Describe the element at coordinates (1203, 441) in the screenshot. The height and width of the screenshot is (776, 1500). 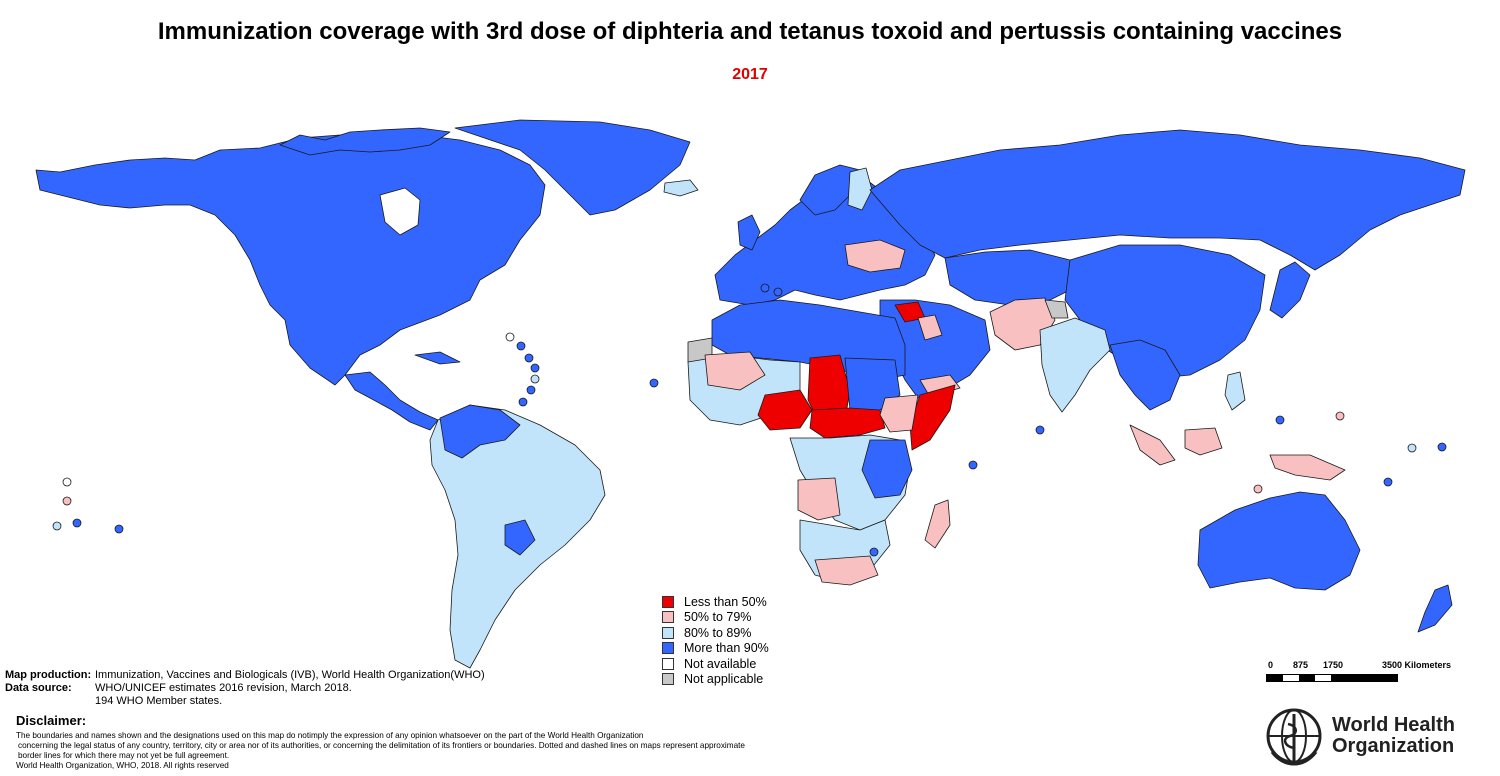
I see `region-borneo` at that location.